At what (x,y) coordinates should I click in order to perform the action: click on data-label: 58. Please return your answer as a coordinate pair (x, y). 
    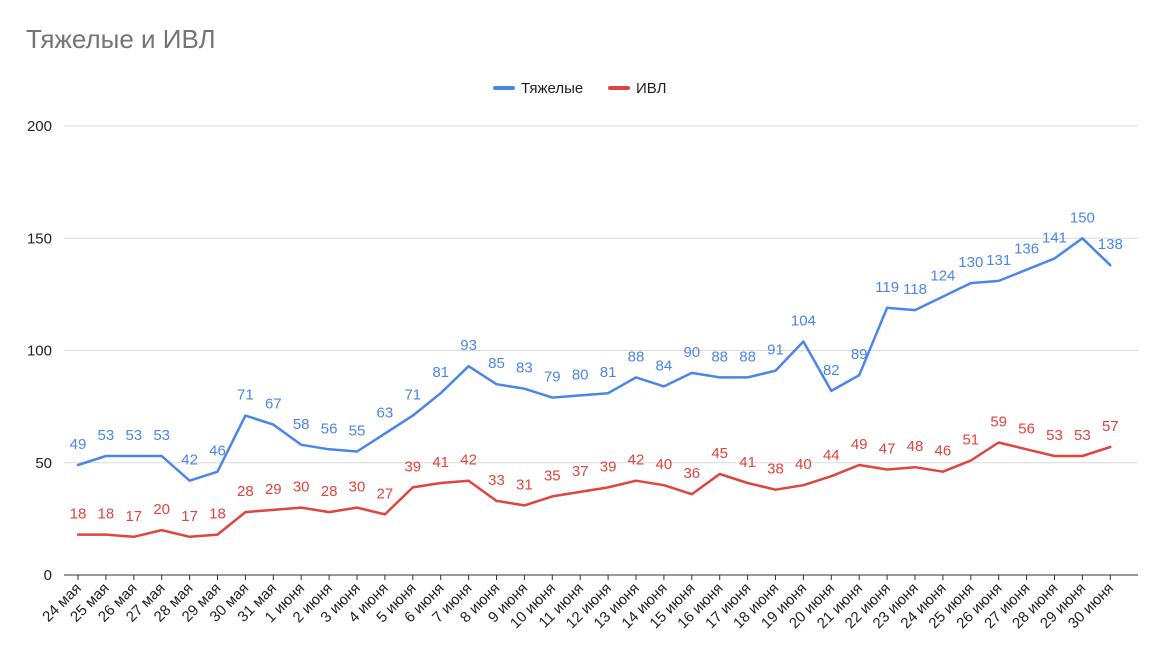
    Looking at the image, I should click on (301, 424).